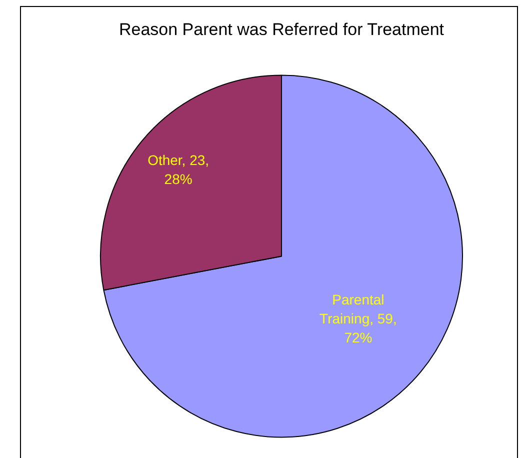  I want to click on slice-label: Parental Training, 59, 72%, so click(358, 319).